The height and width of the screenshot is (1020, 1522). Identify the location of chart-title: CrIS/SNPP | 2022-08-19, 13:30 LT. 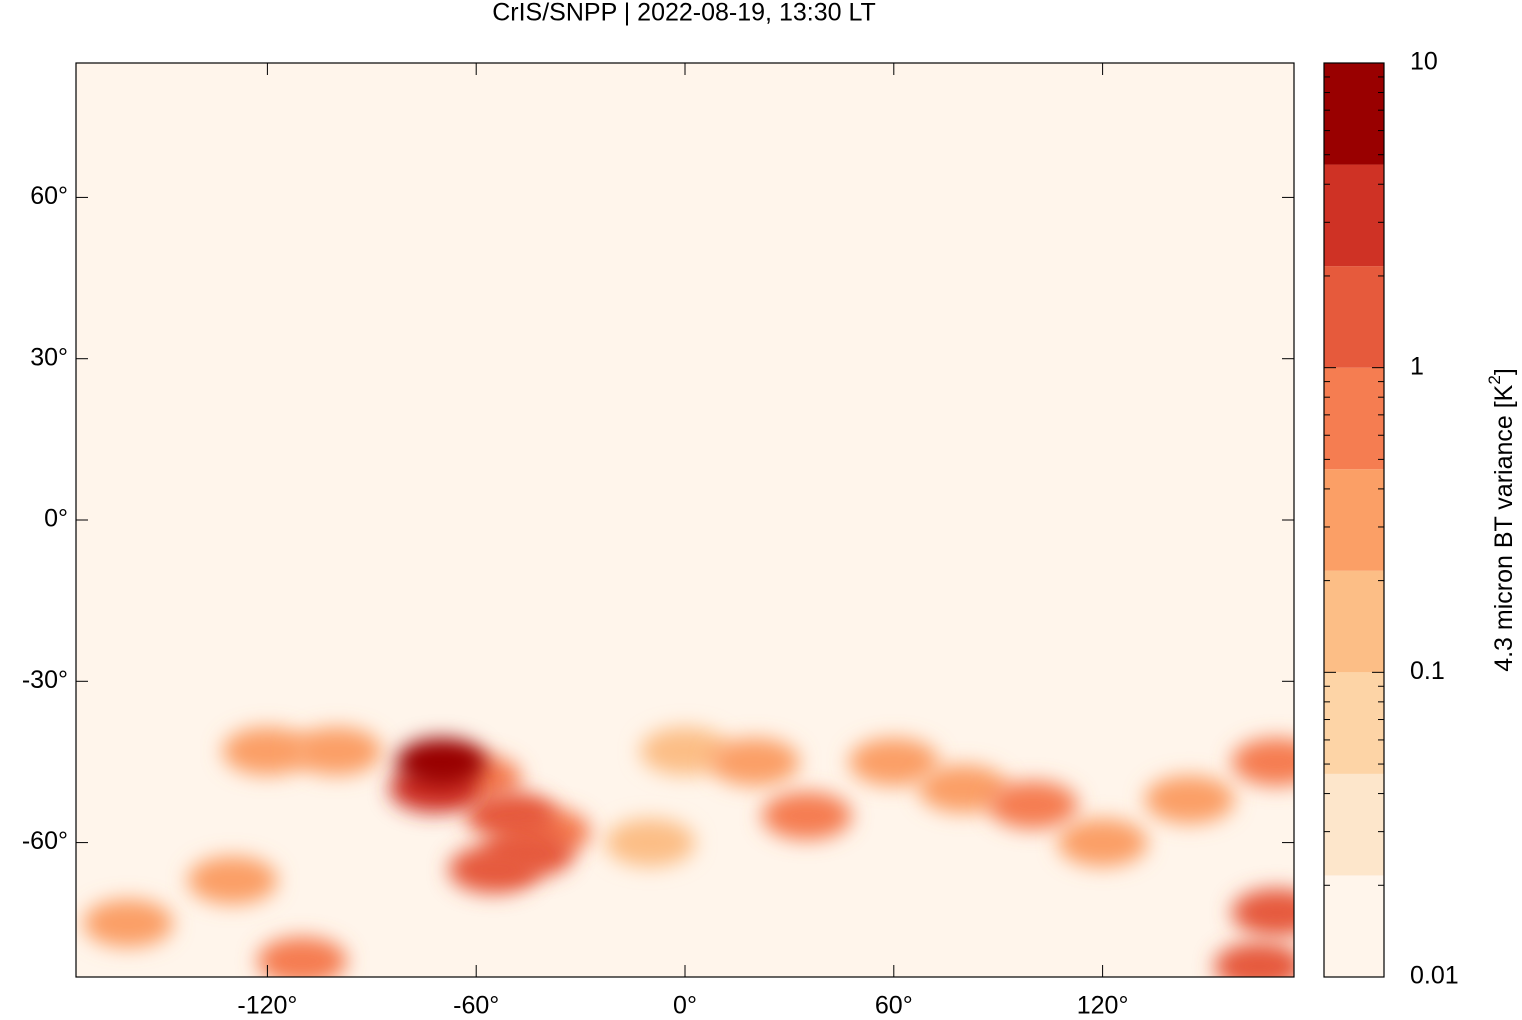
(684, 13).